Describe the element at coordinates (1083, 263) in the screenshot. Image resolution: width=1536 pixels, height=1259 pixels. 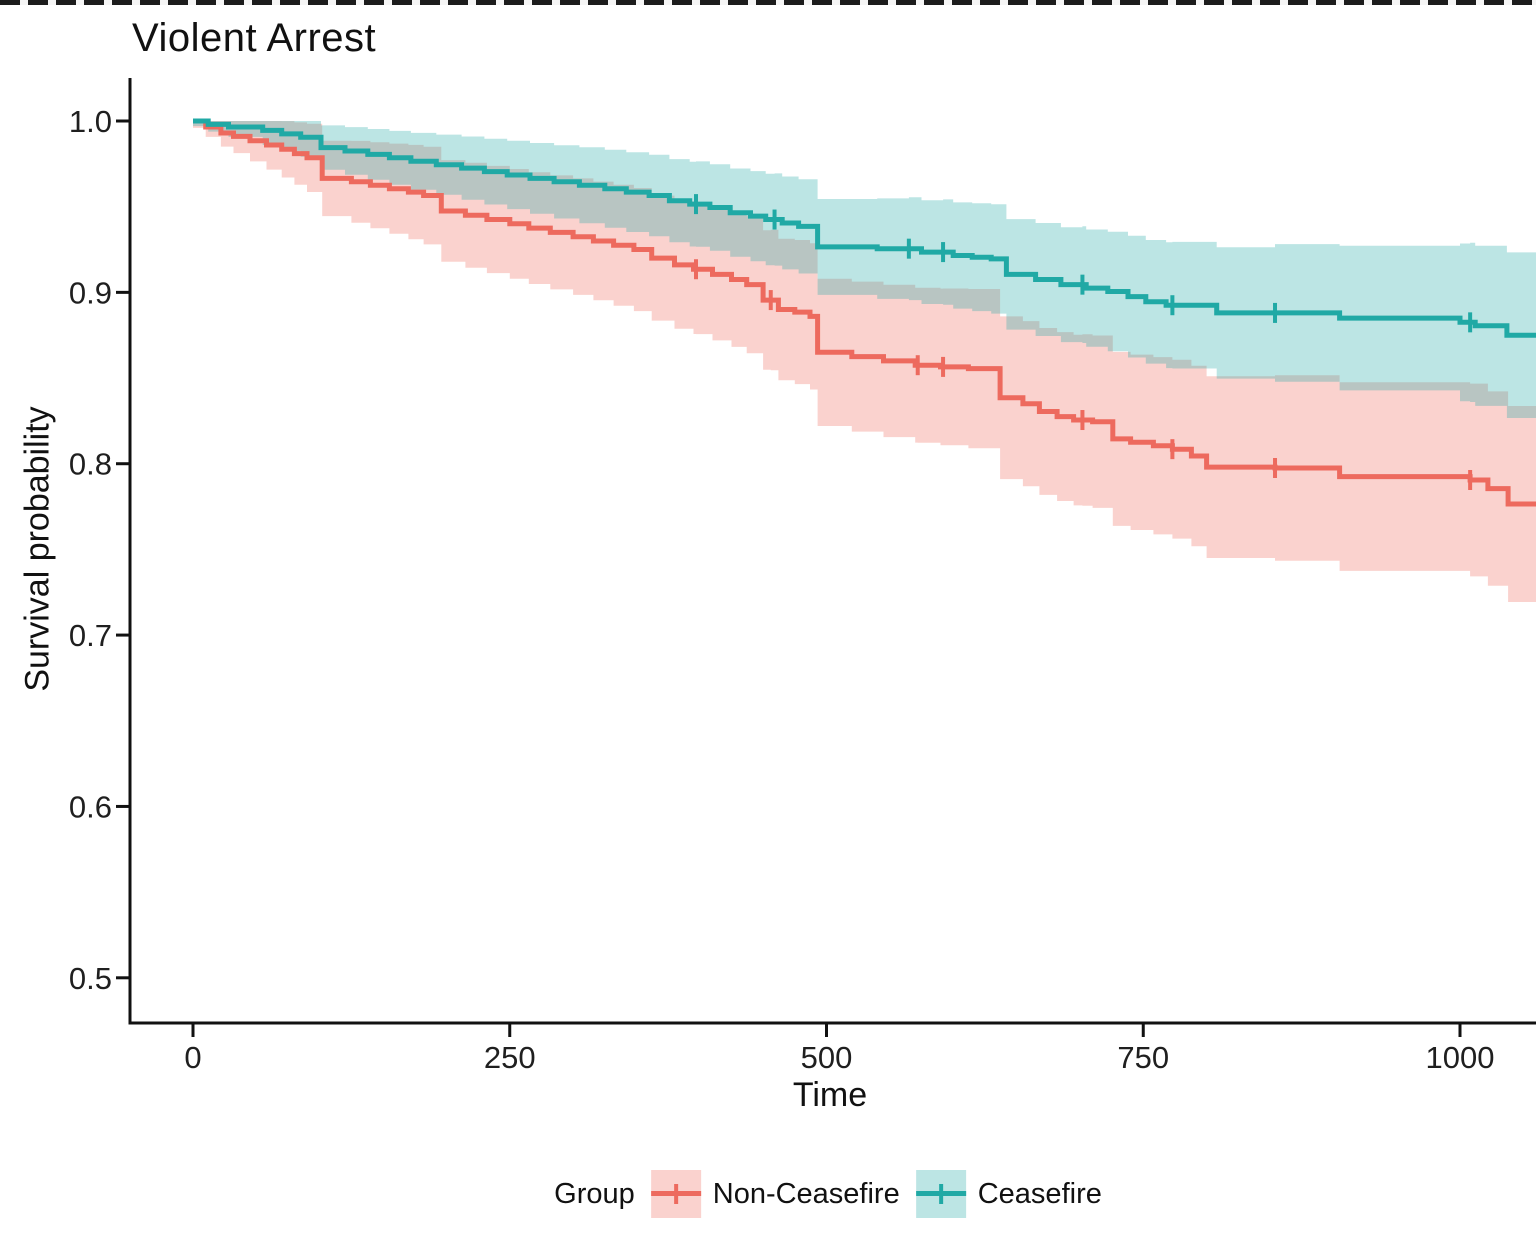
I see `censor-marks-ceasefire` at that location.